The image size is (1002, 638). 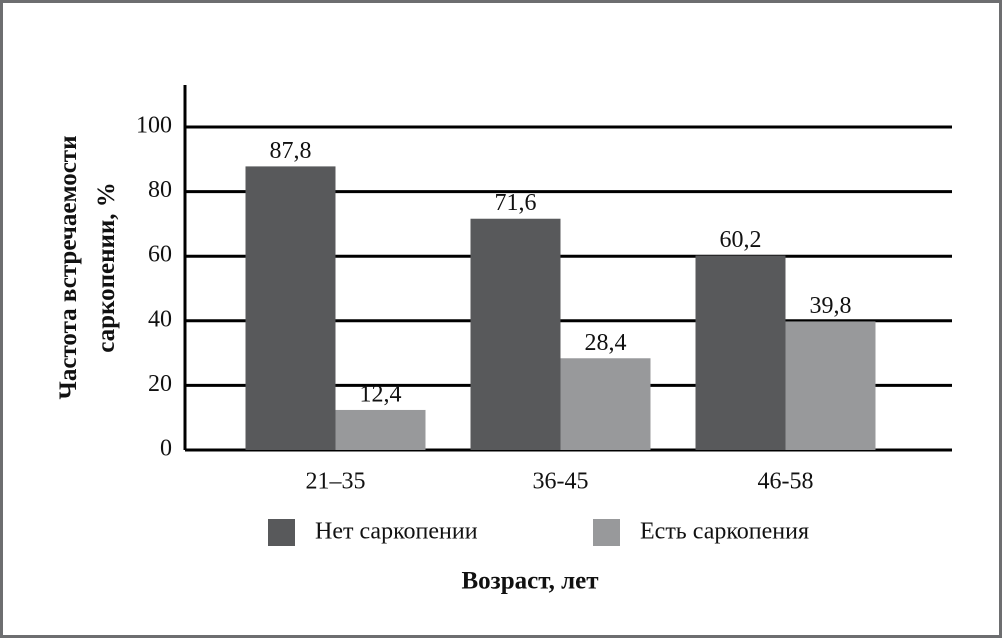 I want to click on y-tick-label: 80, so click(x=160, y=190).